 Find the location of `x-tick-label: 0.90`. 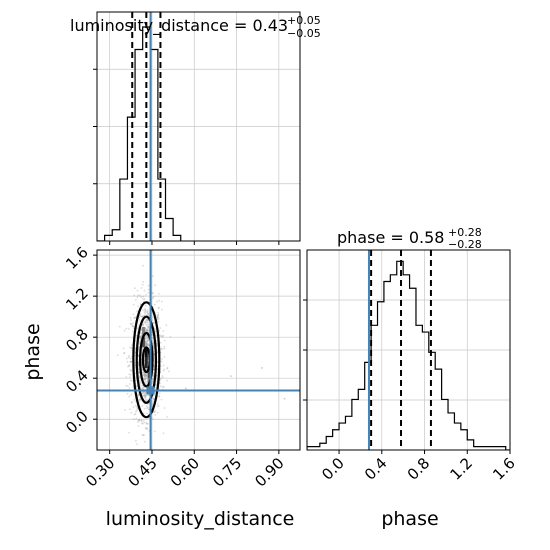

x-tick-label: 0.90 is located at coordinates (269, 472).